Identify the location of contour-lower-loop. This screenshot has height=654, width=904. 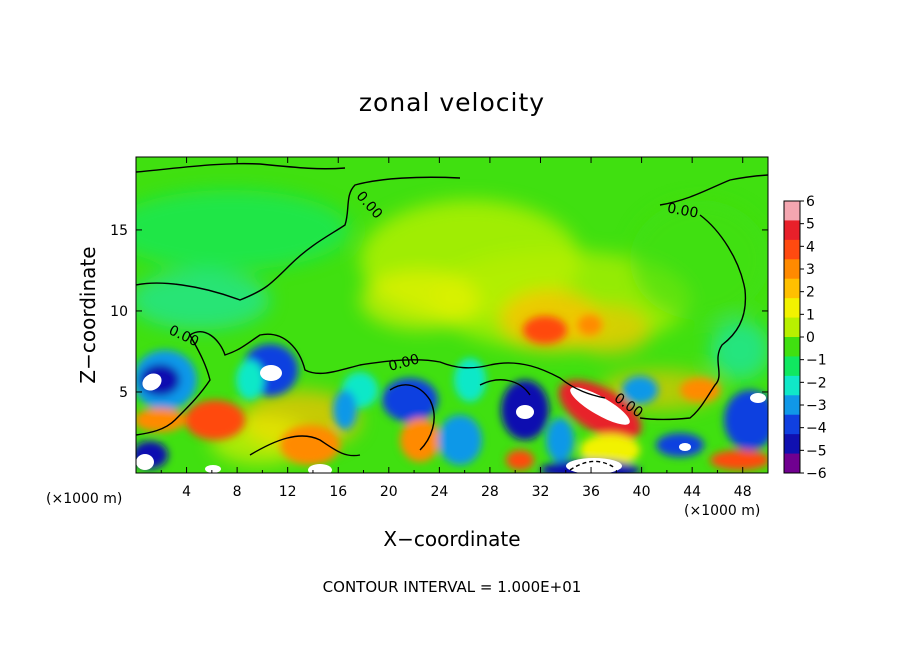
(305, 446).